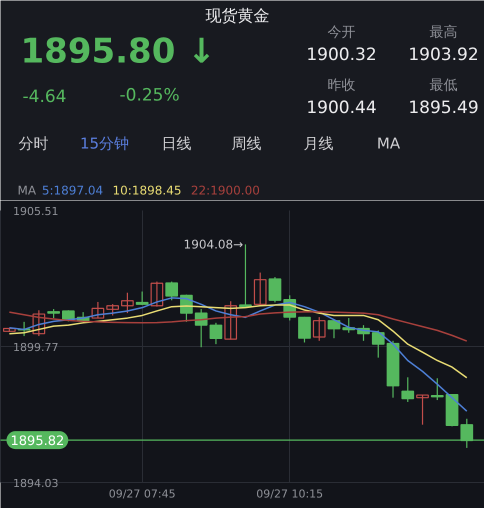  Describe the element at coordinates (177, 143) in the screenshot. I see `text: 日线` at that location.